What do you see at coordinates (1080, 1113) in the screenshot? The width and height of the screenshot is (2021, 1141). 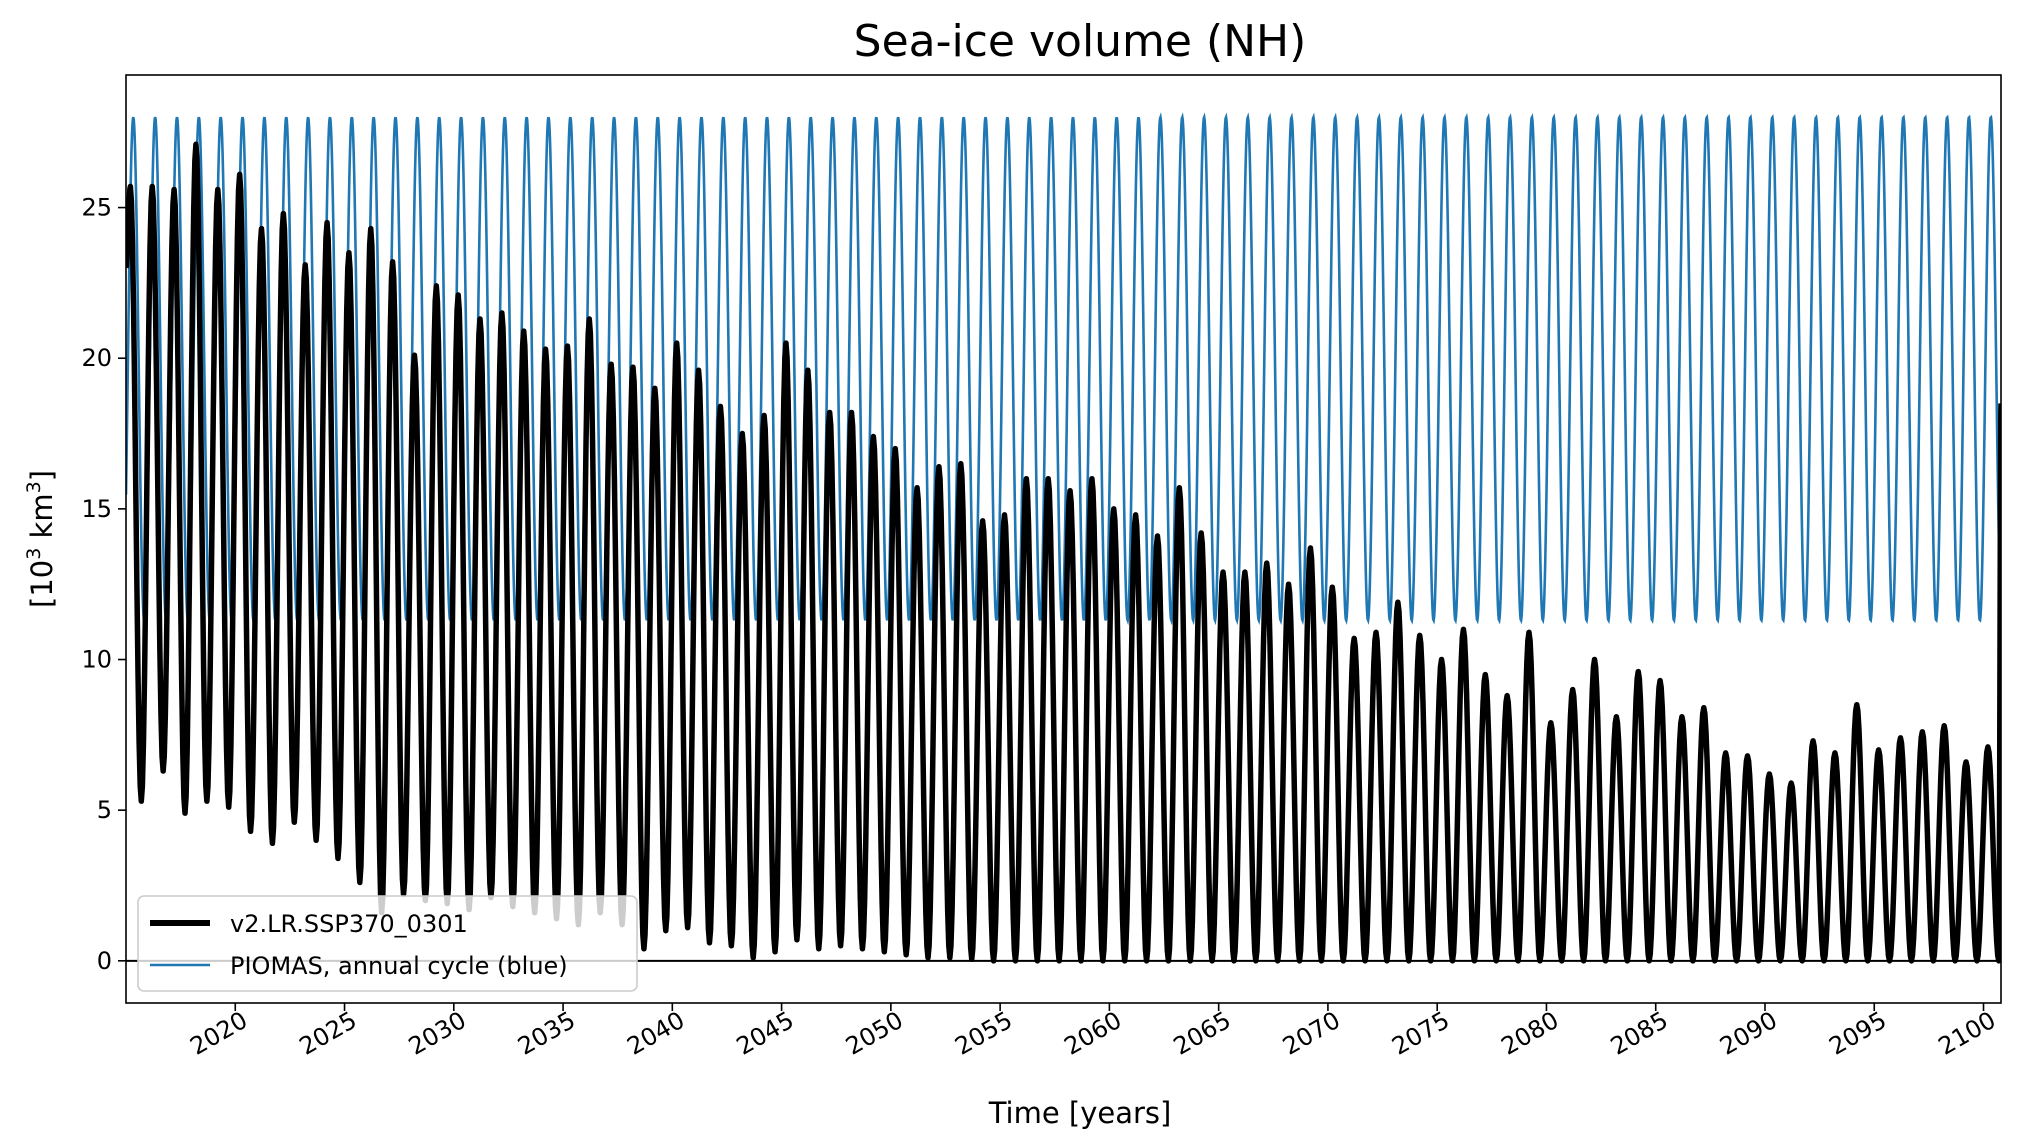 I see `x-axis-label: Time [years]` at bounding box center [1080, 1113].